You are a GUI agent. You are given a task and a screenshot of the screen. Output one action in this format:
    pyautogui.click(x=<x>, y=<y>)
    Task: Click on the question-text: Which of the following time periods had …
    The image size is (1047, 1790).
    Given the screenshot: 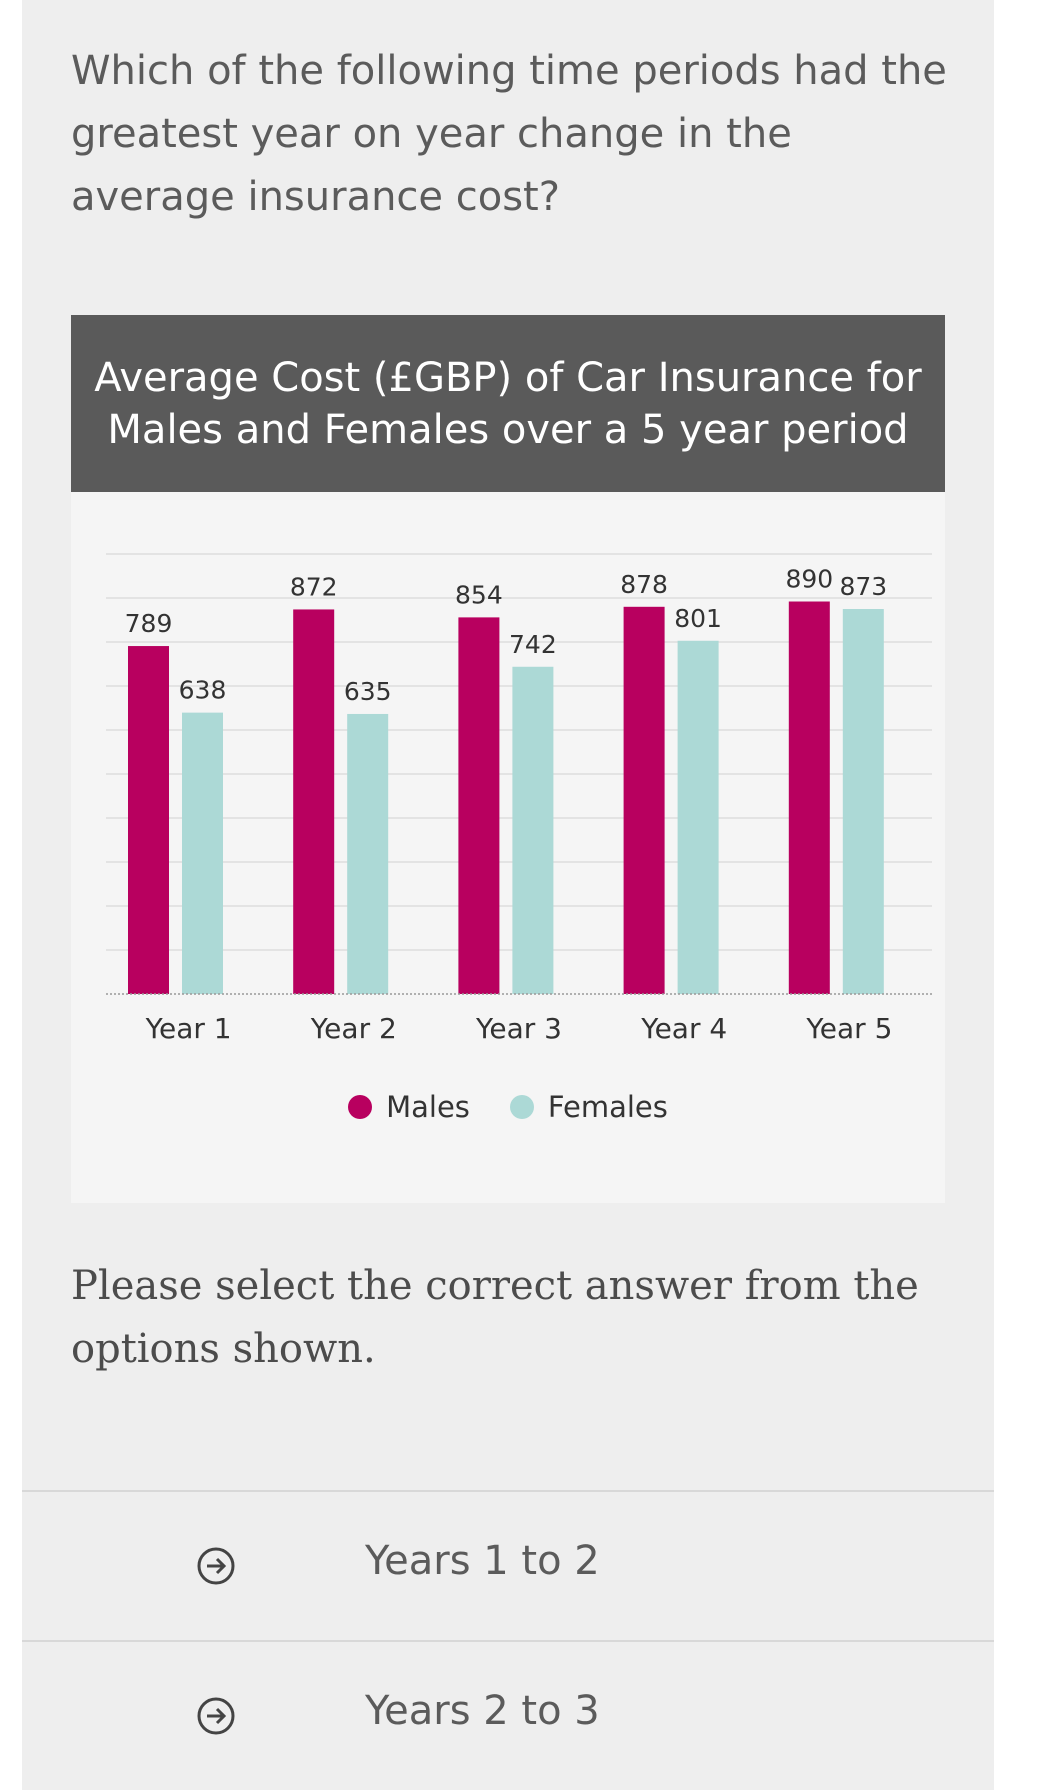 What is the action you would take?
    pyautogui.click(x=509, y=134)
    